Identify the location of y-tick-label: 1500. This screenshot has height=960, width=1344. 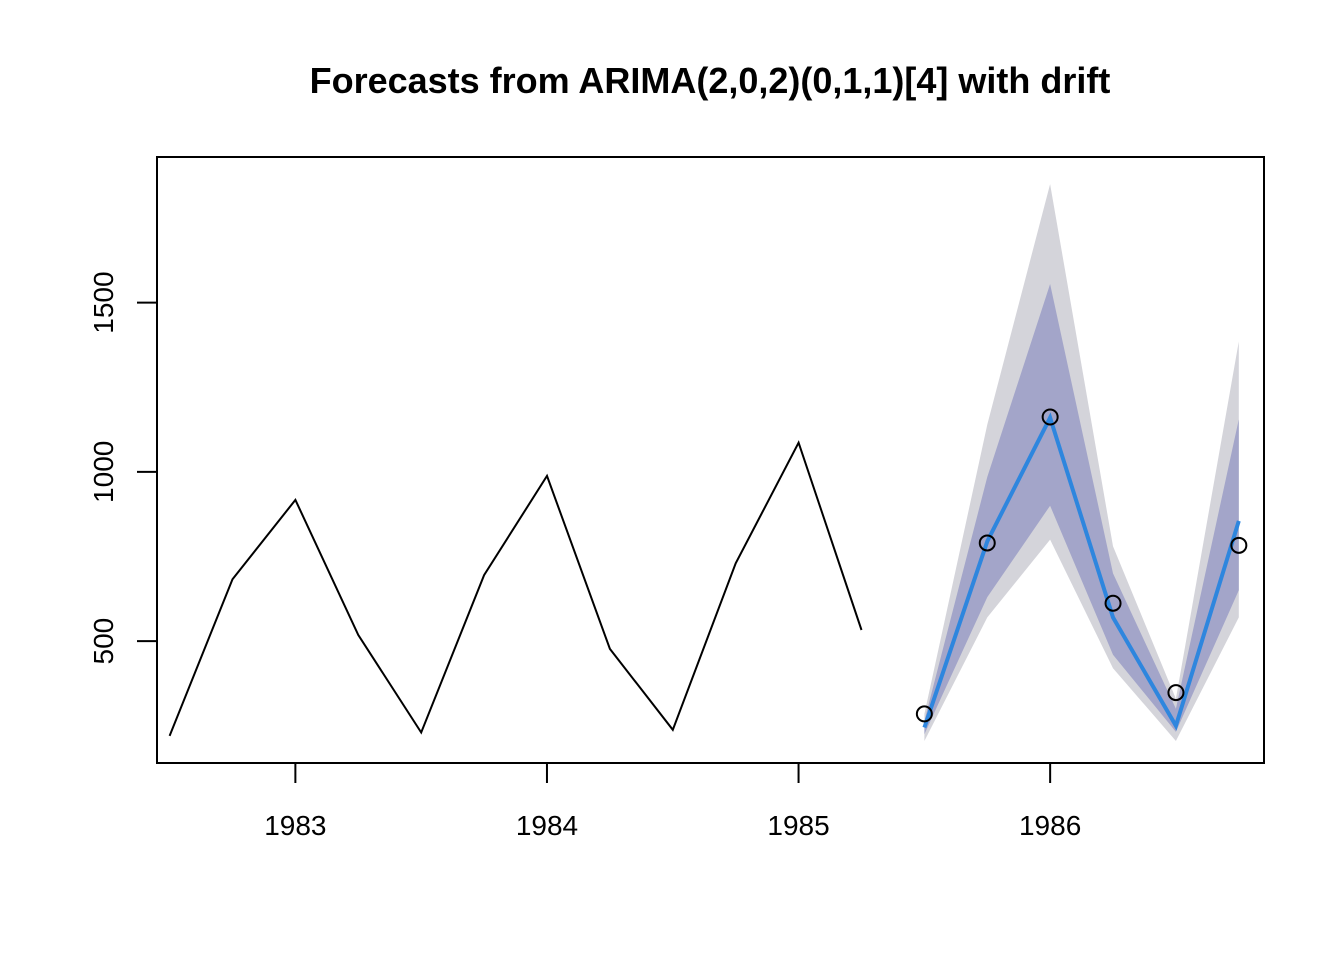
(103, 302).